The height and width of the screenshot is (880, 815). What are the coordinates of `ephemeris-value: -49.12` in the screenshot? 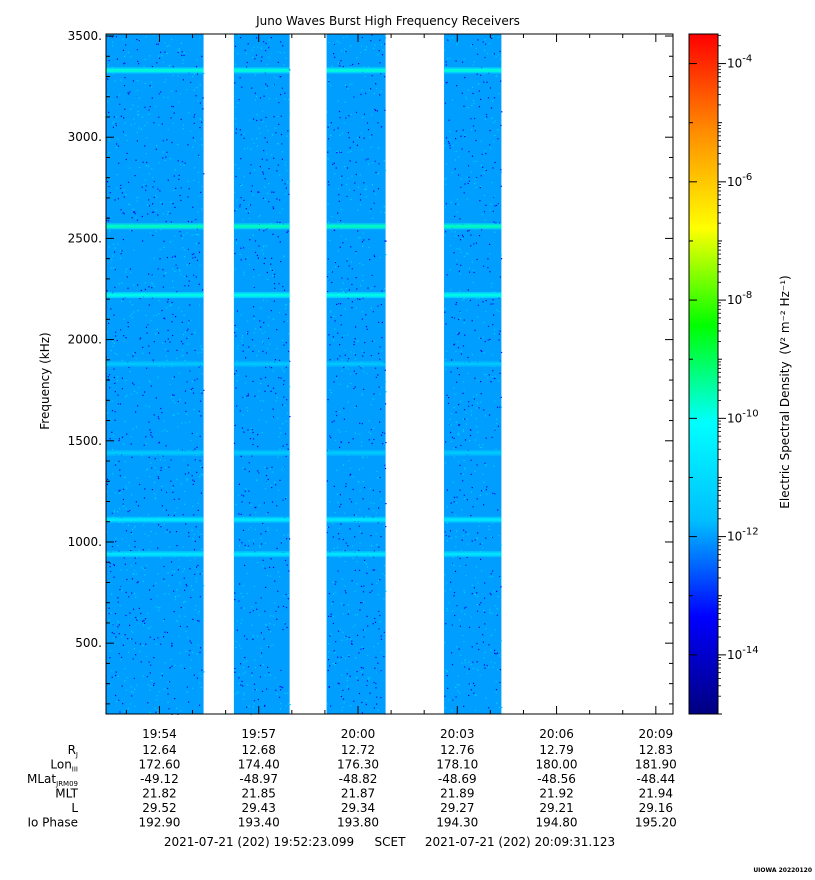 It's located at (159, 779).